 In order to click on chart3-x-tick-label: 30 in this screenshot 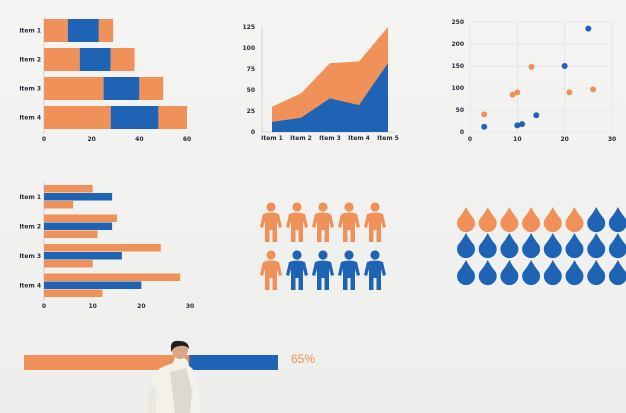, I will do `click(612, 139)`.